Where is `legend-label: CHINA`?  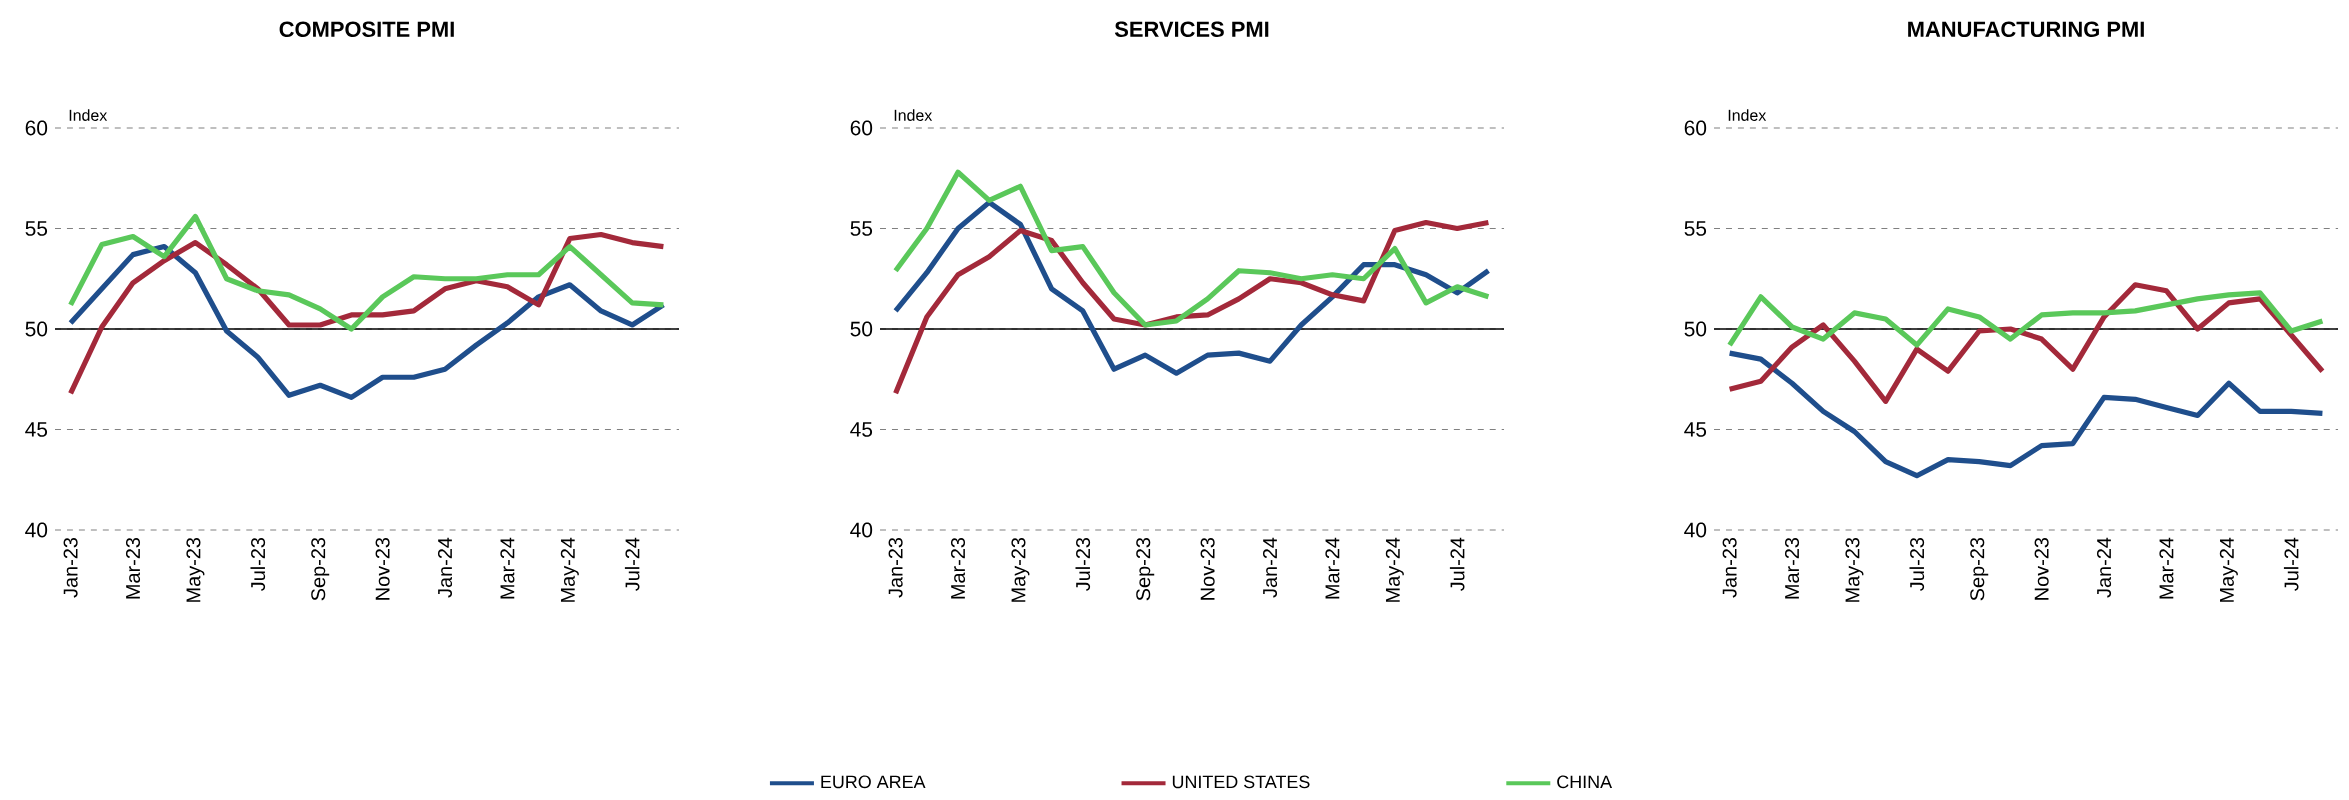 legend-label: CHINA is located at coordinates (1585, 782).